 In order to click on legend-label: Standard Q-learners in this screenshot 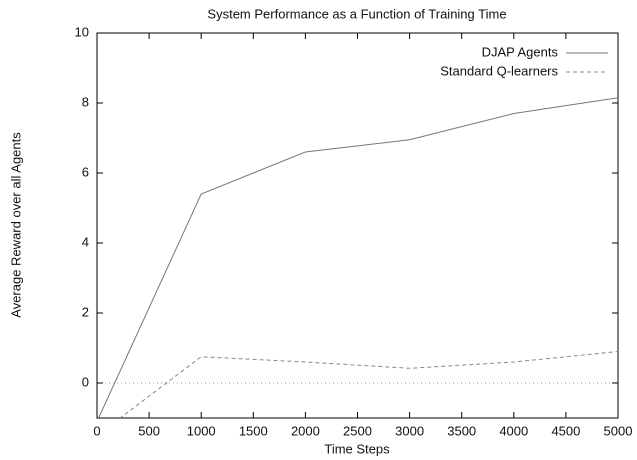, I will do `click(499, 70)`.